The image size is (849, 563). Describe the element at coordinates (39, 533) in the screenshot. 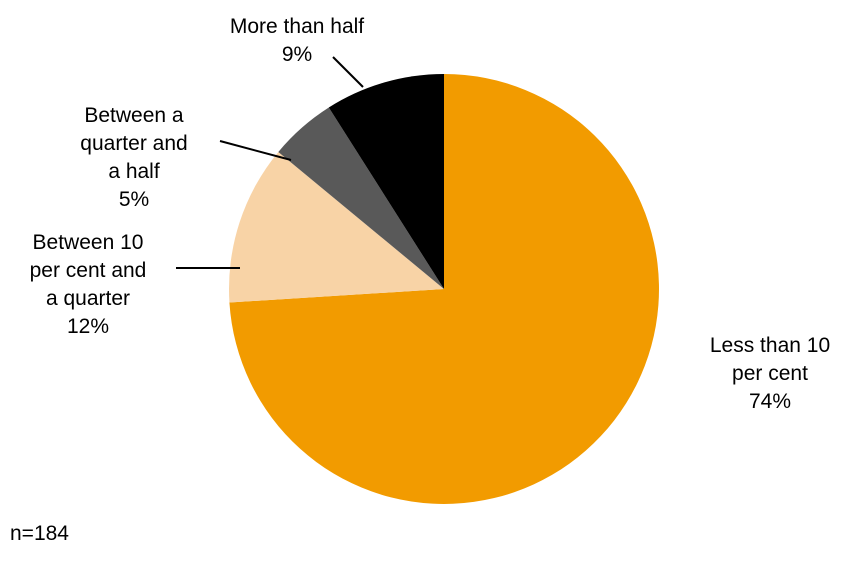

I see `sample-size-note: n=184` at that location.